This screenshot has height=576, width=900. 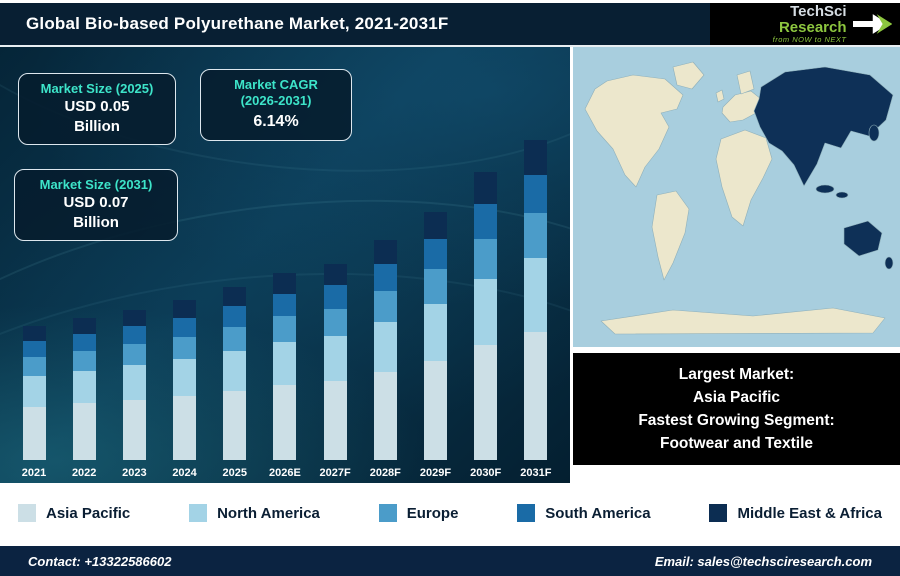 I want to click on bar-column-2021: 2021, so click(x=34, y=402).